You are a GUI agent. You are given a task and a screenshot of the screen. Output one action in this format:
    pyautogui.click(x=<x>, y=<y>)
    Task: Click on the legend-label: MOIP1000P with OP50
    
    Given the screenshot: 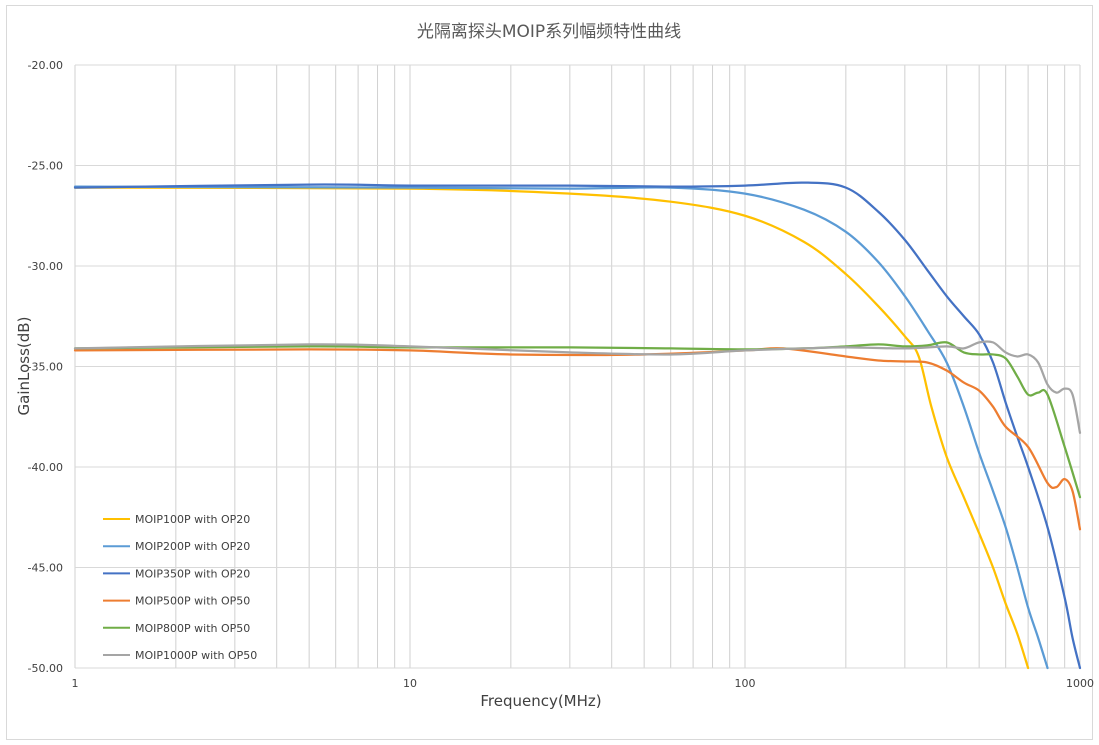 What is the action you would take?
    pyautogui.click(x=196, y=655)
    